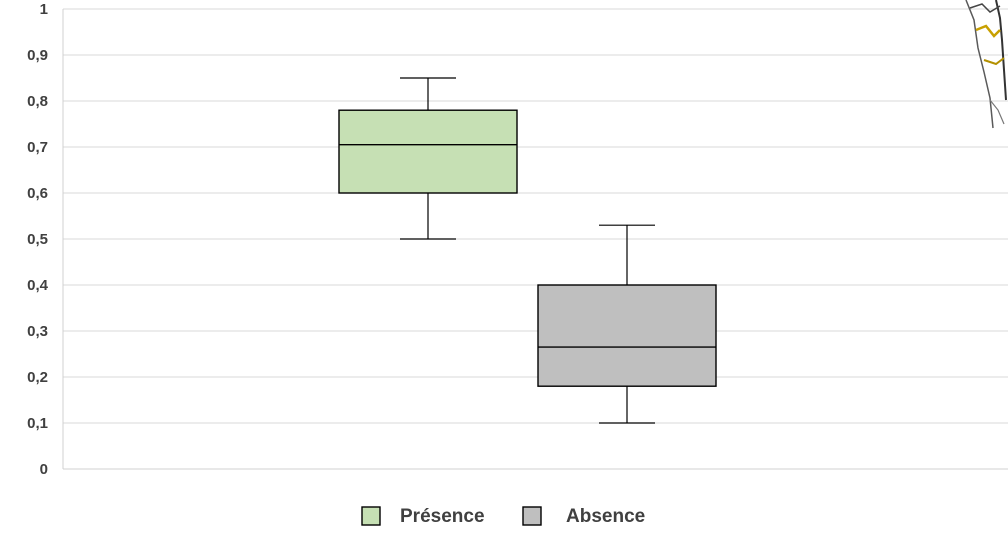 This screenshot has height=535, width=1008. Describe the element at coordinates (38, 285) in the screenshot. I see `y-tick-label: 0,4` at that location.